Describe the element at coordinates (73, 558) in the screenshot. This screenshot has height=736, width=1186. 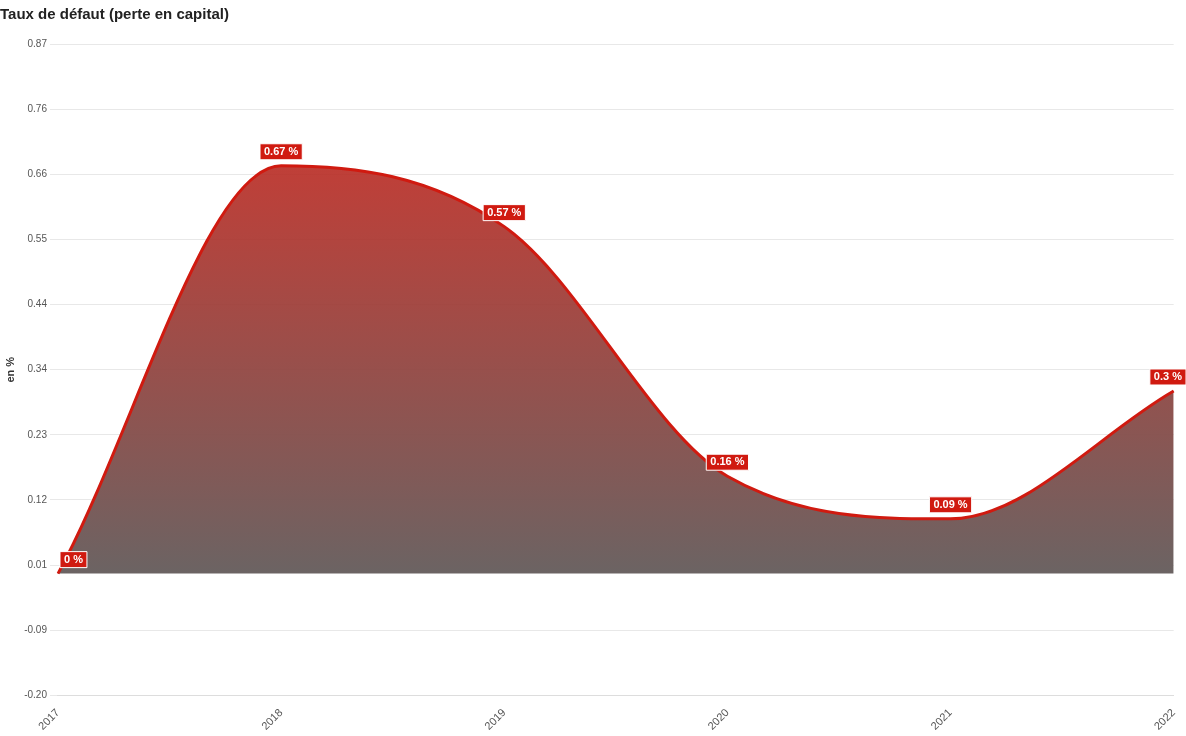
I see `data-label: 0 %` at that location.